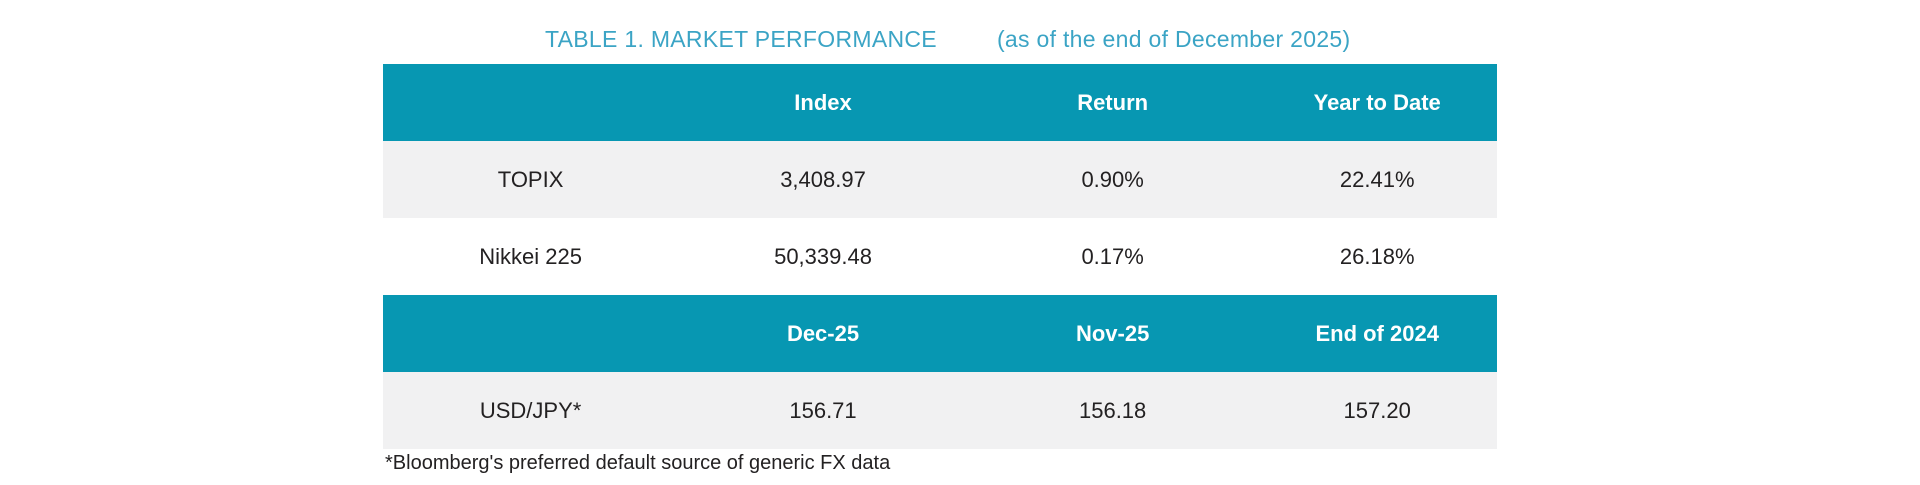  What do you see at coordinates (1377, 256) in the screenshot?
I see `cell-nikkei-ytd: 26.18%` at bounding box center [1377, 256].